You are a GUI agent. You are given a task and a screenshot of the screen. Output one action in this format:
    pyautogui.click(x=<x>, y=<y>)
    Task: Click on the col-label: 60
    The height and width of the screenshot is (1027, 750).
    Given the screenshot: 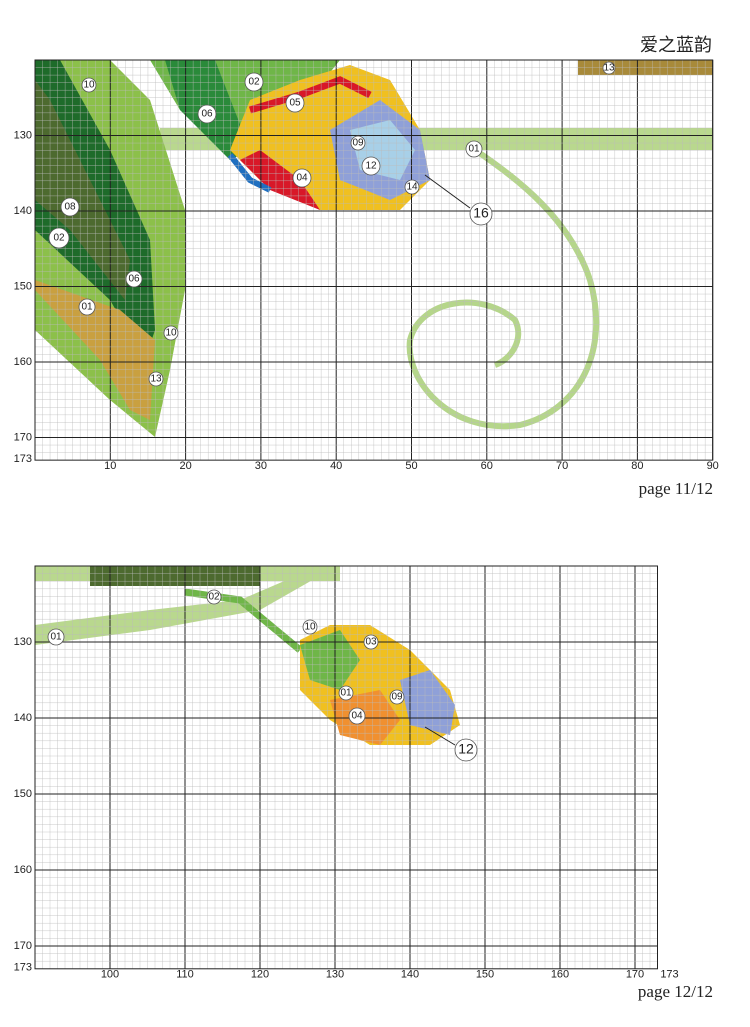 What is the action you would take?
    pyautogui.click(x=487, y=466)
    